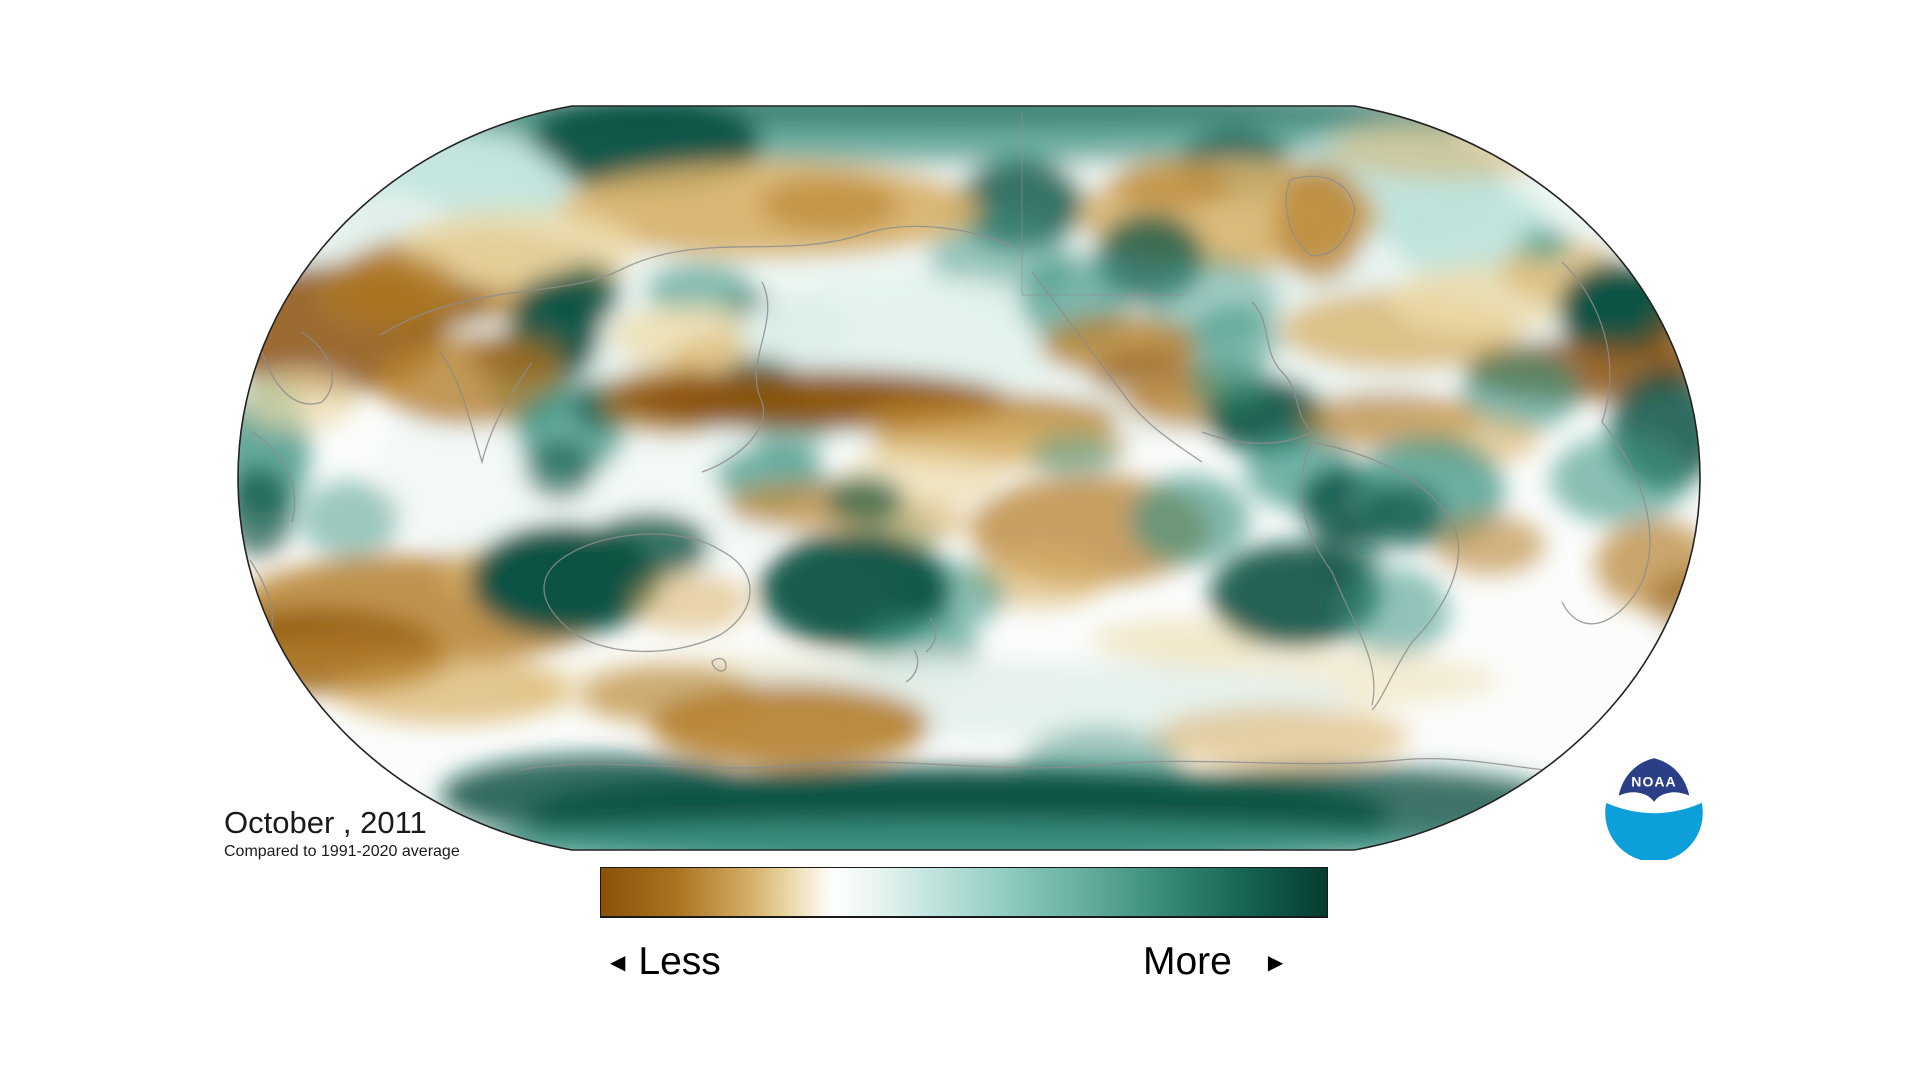  I want to click on coast-gulf-caribbean, so click(1257, 437).